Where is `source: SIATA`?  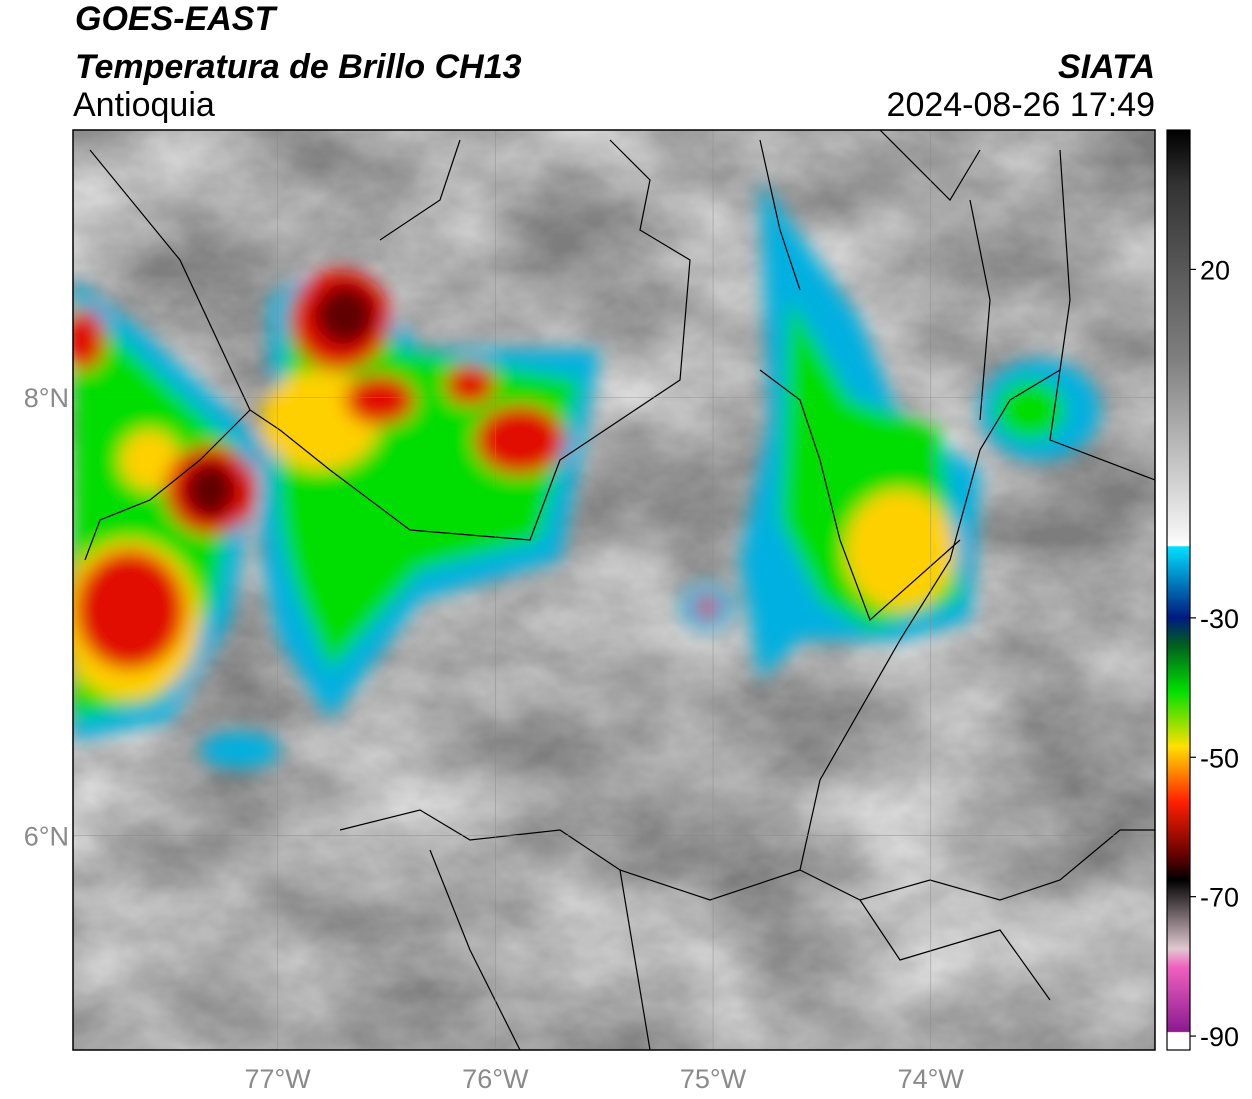
source: SIATA is located at coordinates (1106, 67).